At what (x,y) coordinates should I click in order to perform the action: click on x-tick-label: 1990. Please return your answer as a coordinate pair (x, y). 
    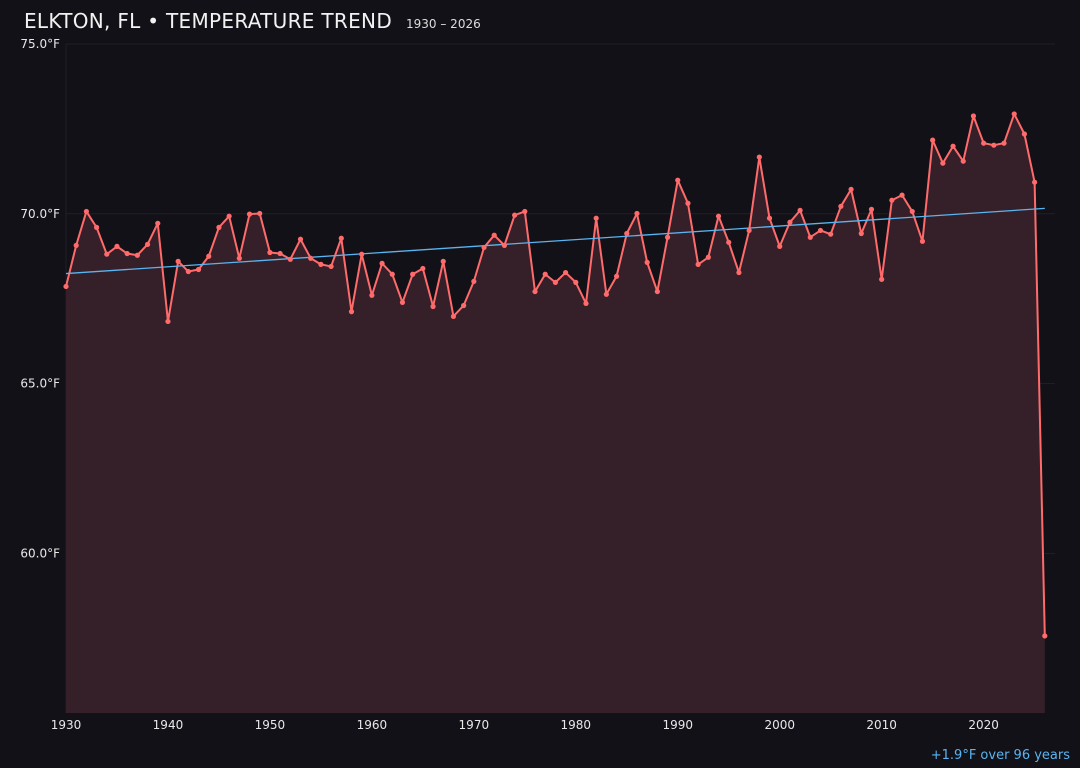
    Looking at the image, I should click on (677, 725).